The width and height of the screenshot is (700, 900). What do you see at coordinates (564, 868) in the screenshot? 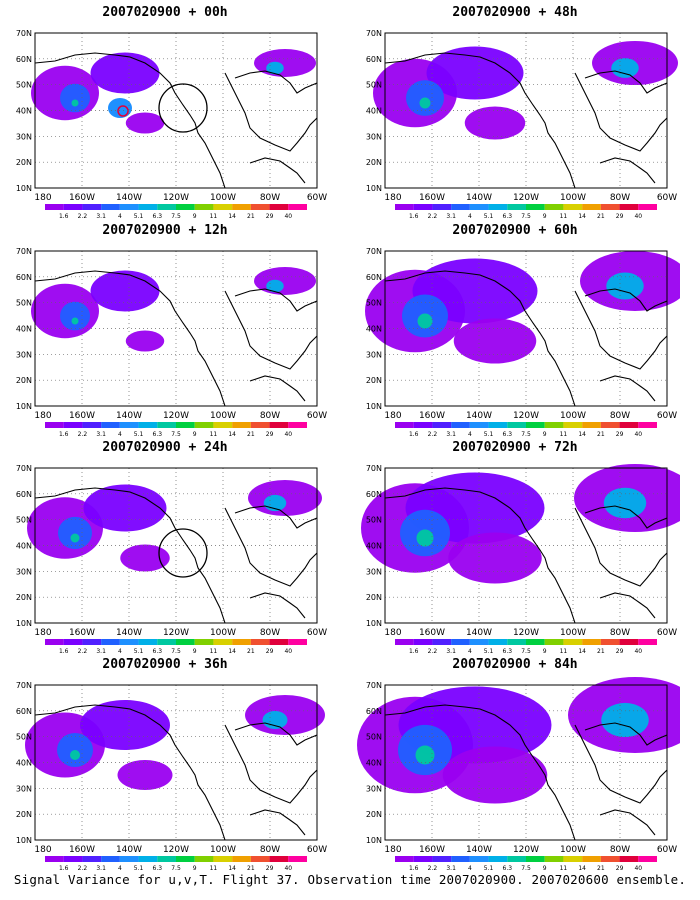
I see `colorbar-label: 11` at bounding box center [564, 868].